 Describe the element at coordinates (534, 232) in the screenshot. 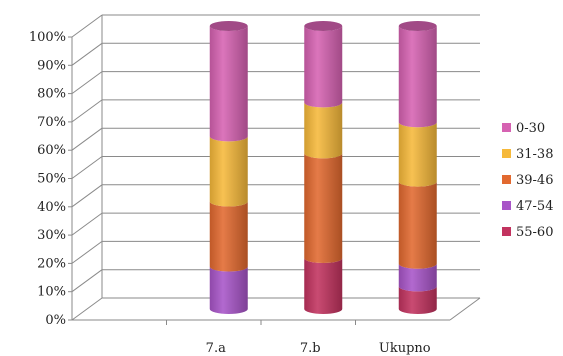

I see `legend-label: 55-60` at that location.